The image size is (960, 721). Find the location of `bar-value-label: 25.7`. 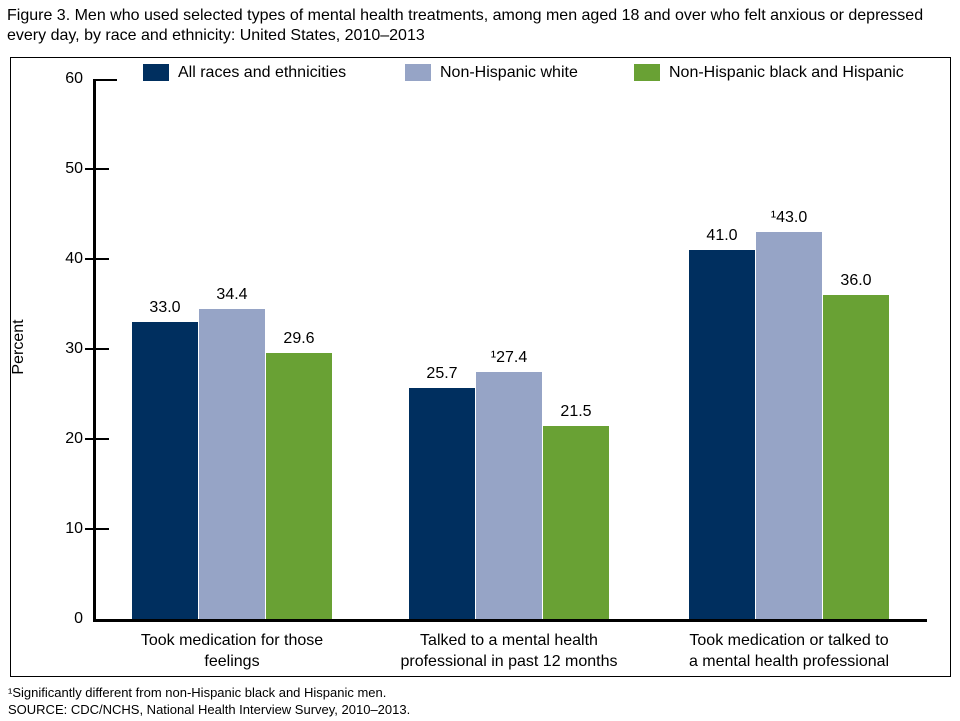

bar-value-label: 25.7 is located at coordinates (442, 373).